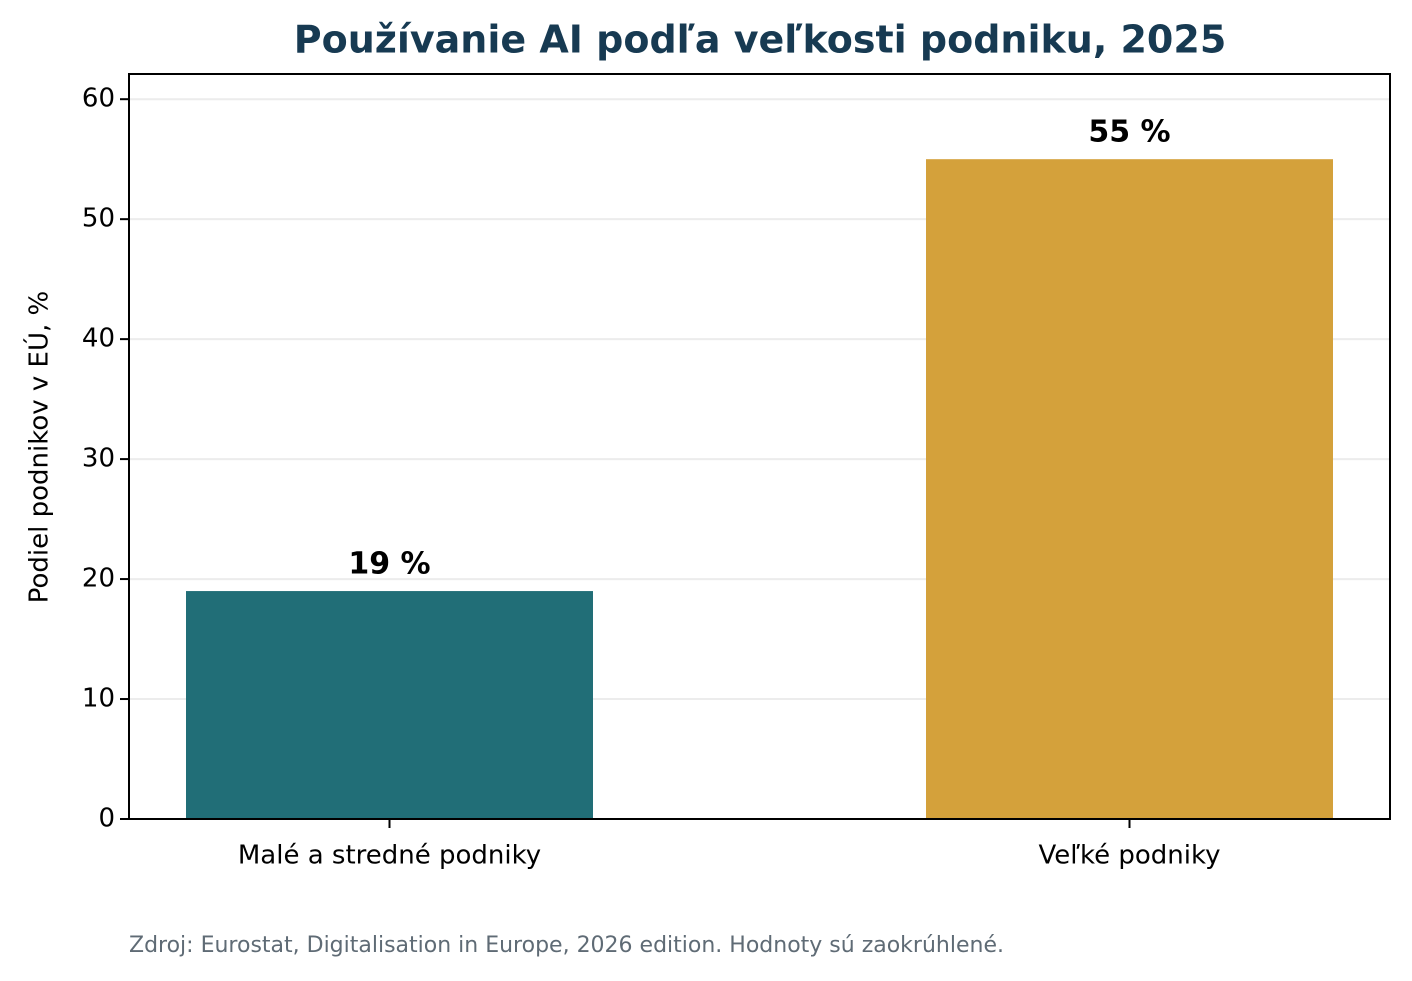  Describe the element at coordinates (389, 856) in the screenshot. I see `x-tick-label: Malé a stredné podniky` at that location.